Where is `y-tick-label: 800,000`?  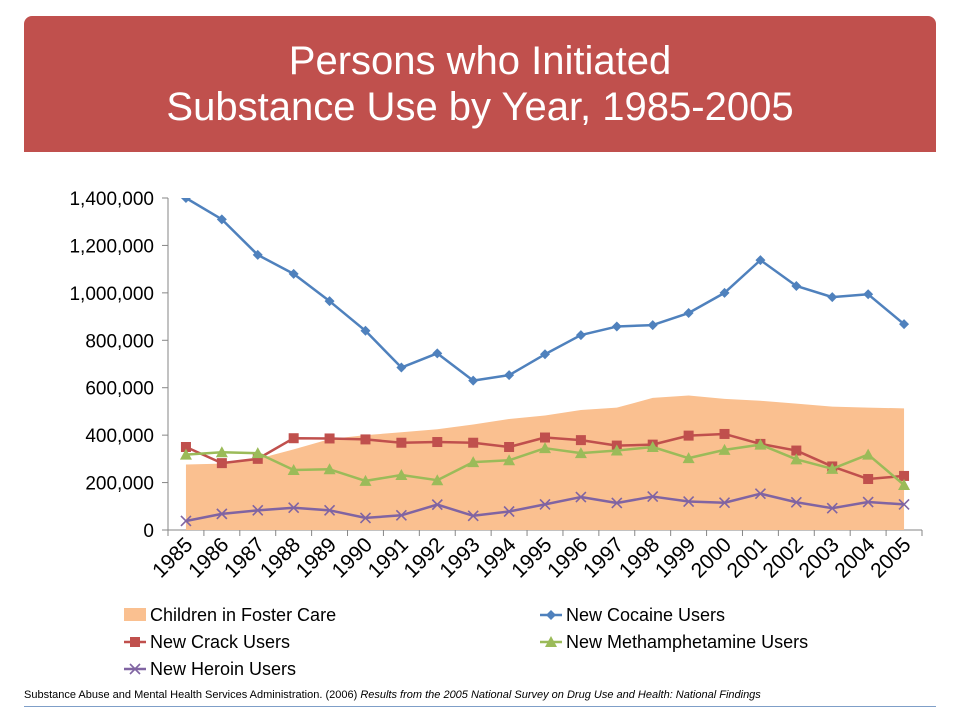 y-tick-label: 800,000 is located at coordinates (119, 341).